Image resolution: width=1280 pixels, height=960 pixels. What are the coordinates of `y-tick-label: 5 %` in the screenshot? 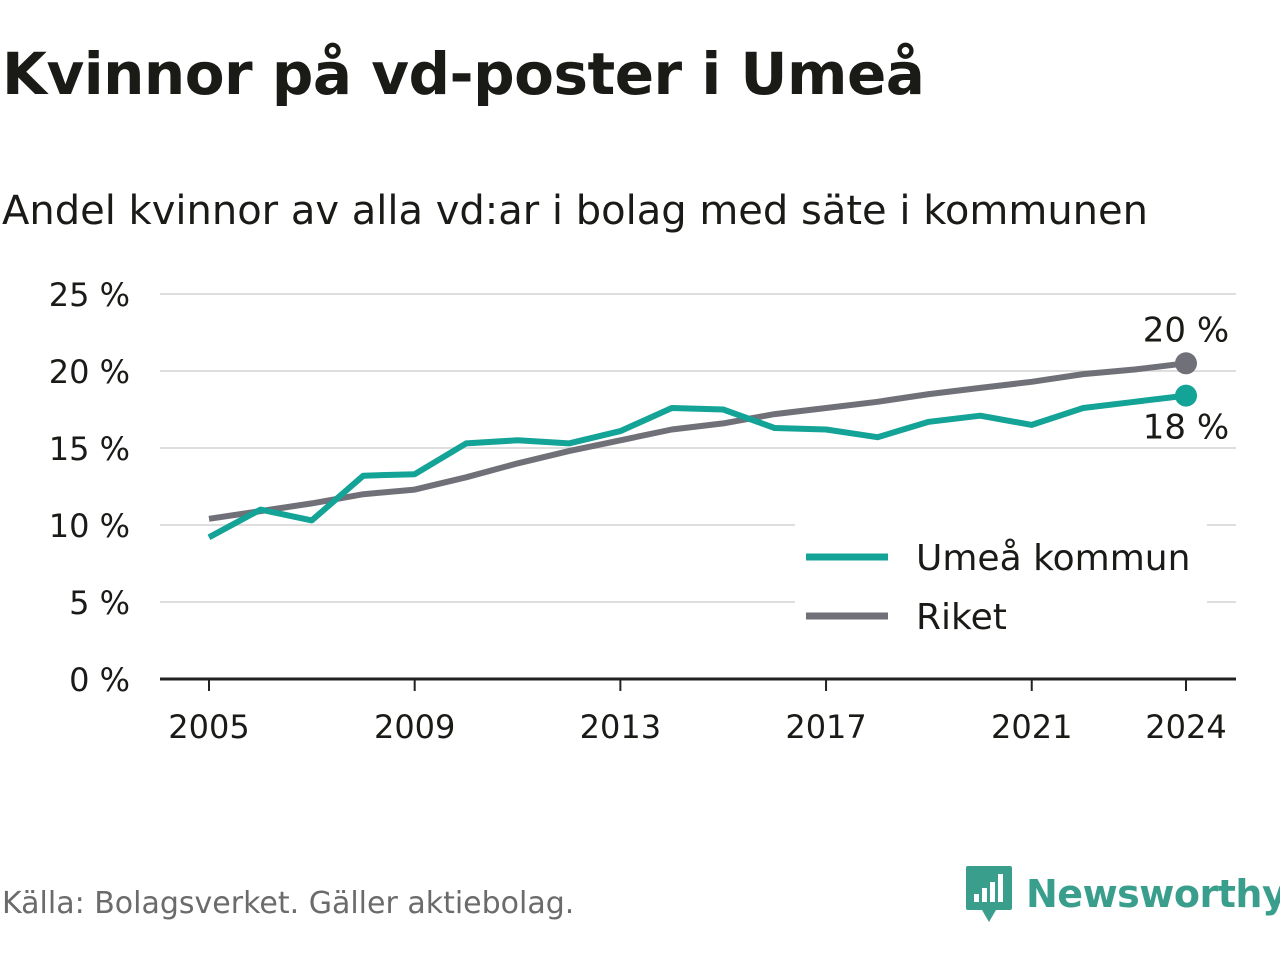 It's located at (99, 603).